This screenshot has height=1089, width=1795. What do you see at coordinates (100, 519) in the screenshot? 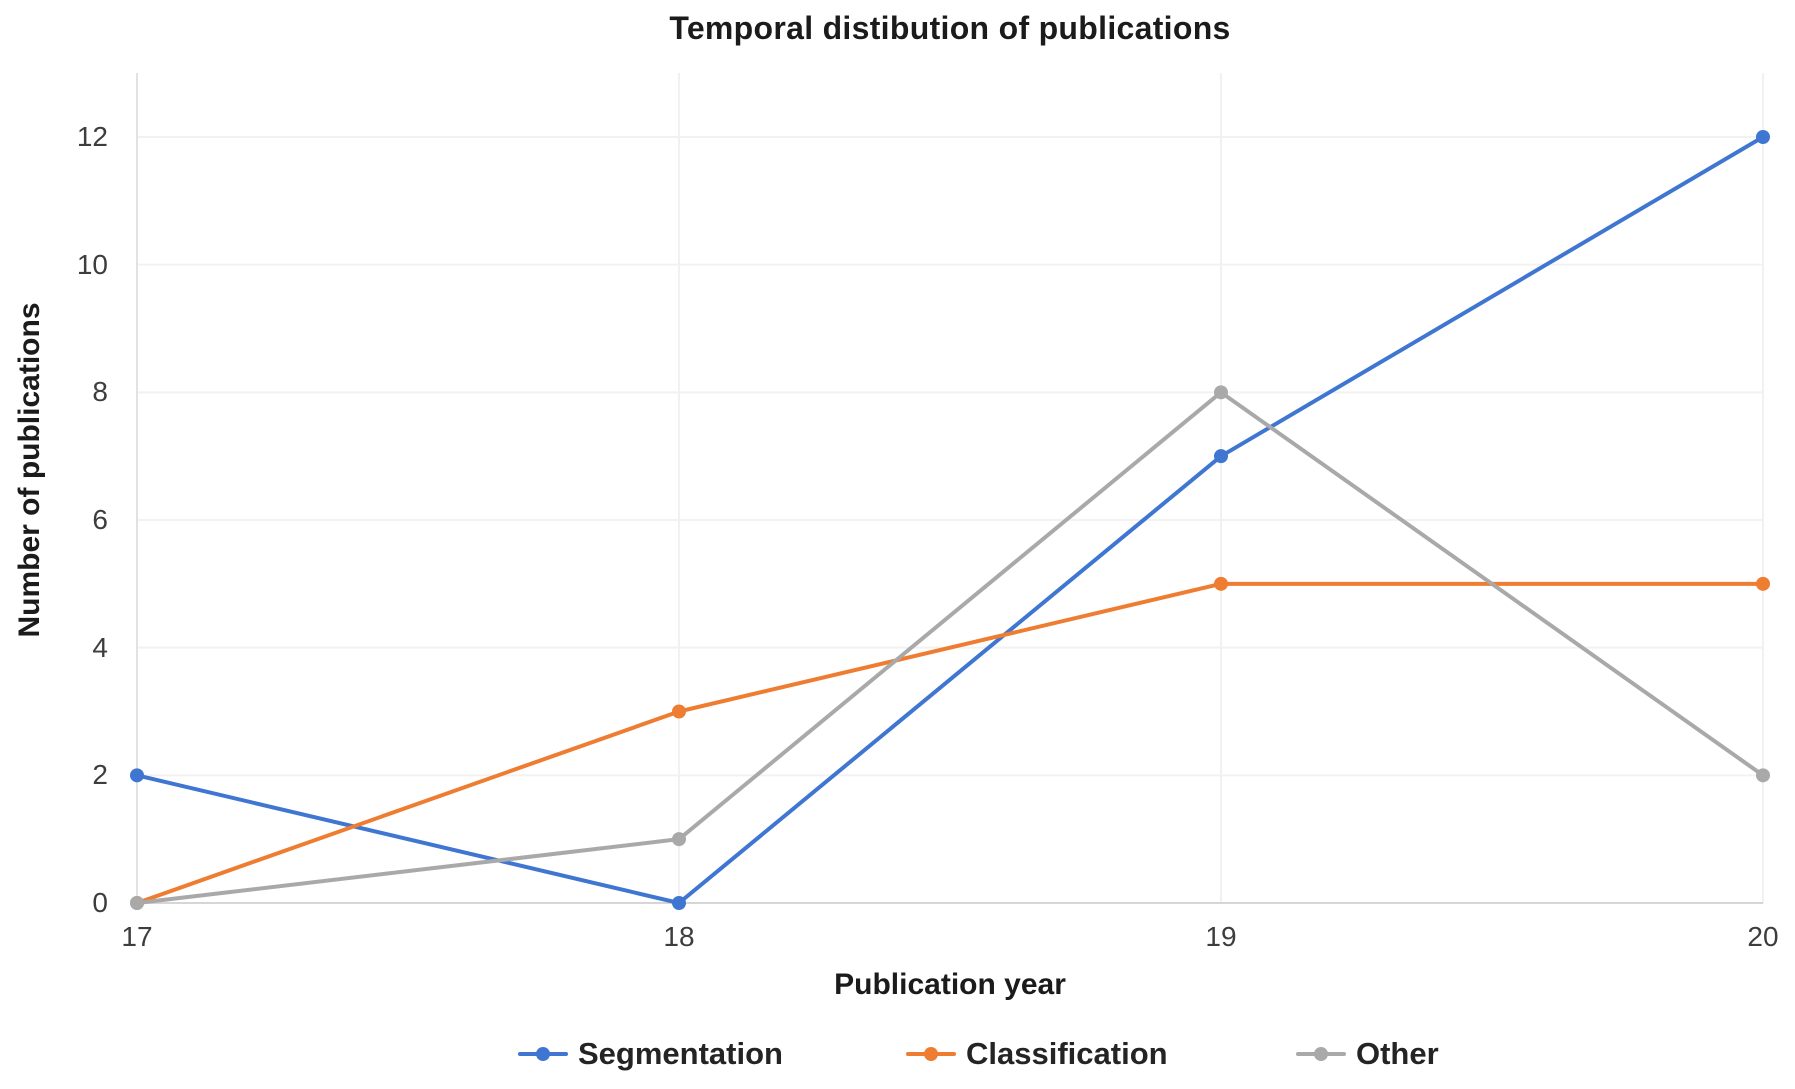
I see `y-tick-label: 6` at bounding box center [100, 519].